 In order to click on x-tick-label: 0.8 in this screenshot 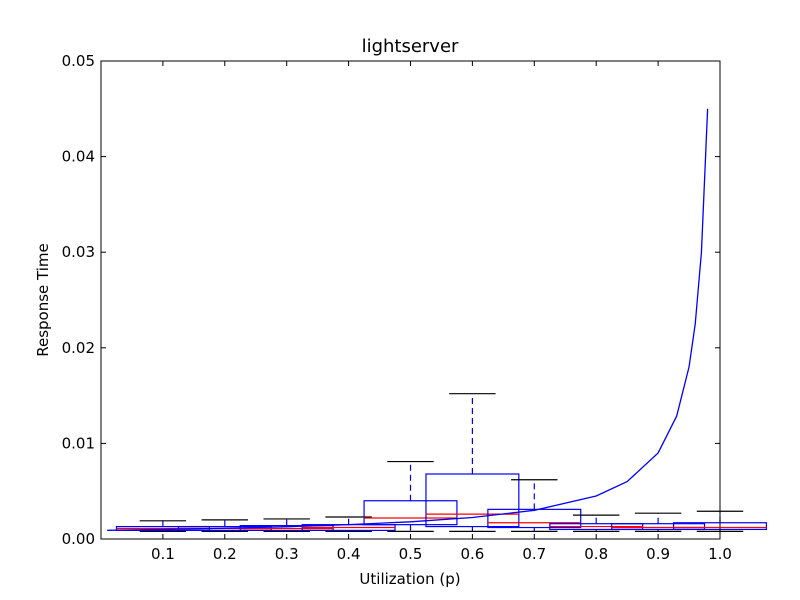, I will do `click(596, 554)`.